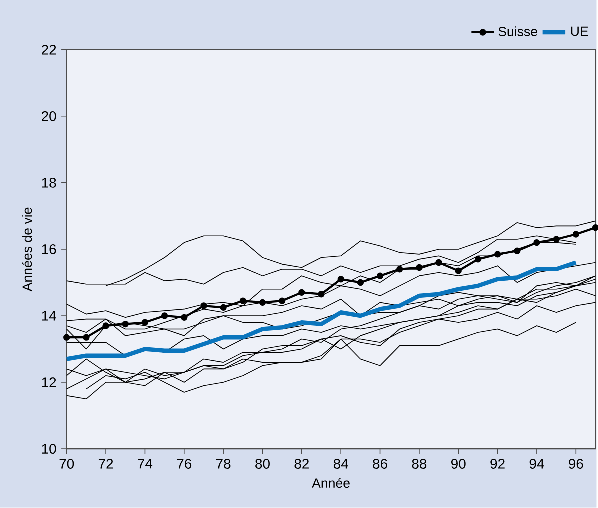  What do you see at coordinates (518, 31) in the screenshot?
I see `legend-label: Suisse` at bounding box center [518, 31].